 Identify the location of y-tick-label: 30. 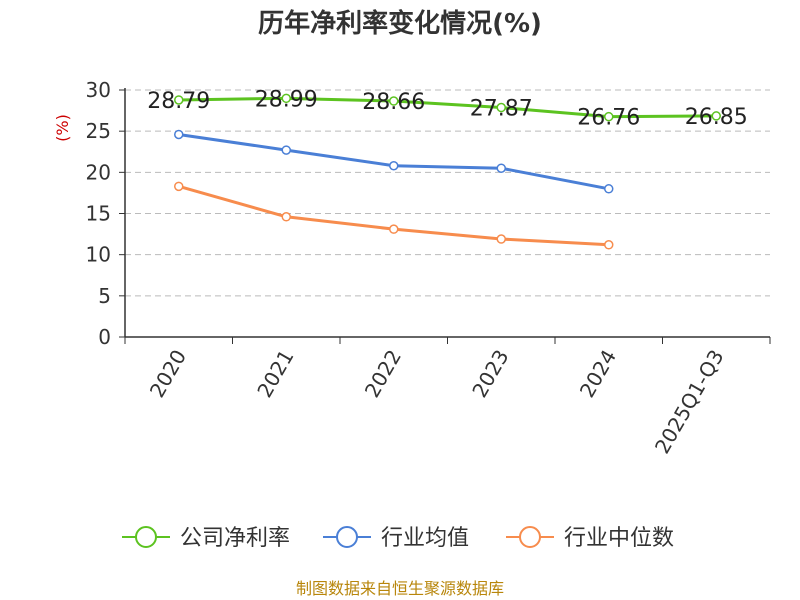
(98, 90).